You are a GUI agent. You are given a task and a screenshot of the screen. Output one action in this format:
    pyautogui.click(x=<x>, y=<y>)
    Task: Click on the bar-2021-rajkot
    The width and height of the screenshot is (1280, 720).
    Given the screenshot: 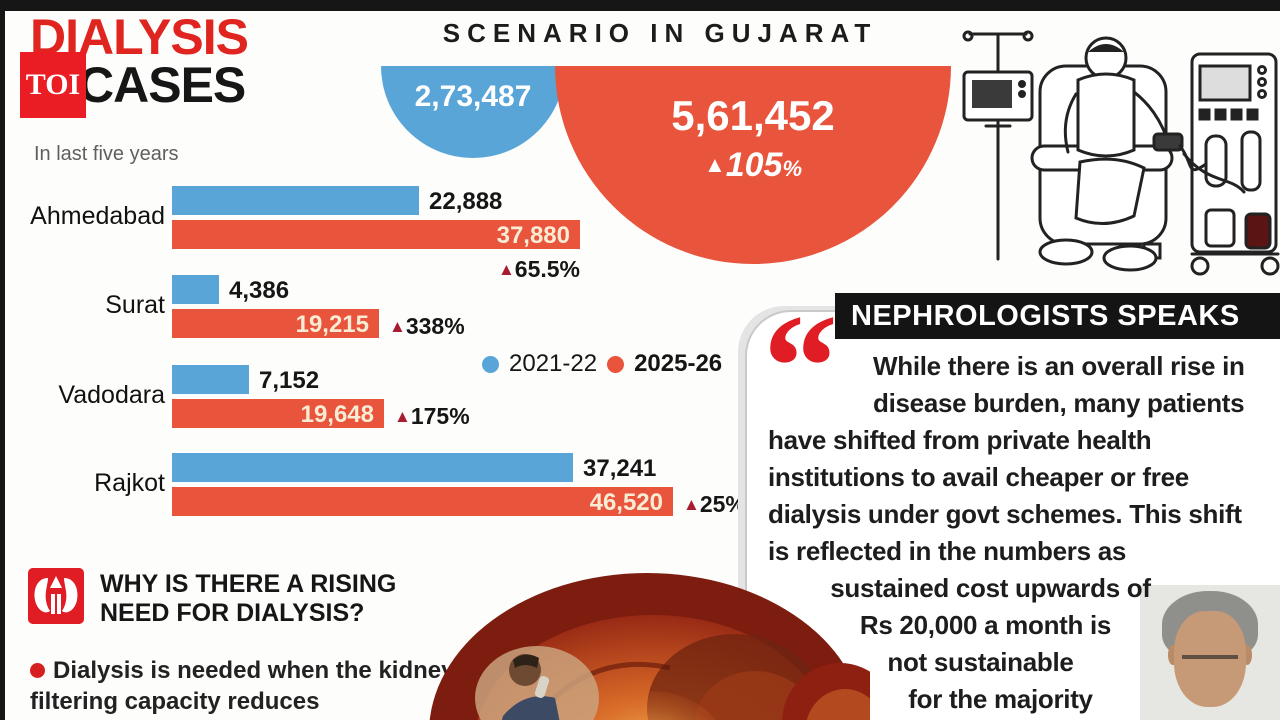 What is the action you would take?
    pyautogui.click(x=372, y=467)
    